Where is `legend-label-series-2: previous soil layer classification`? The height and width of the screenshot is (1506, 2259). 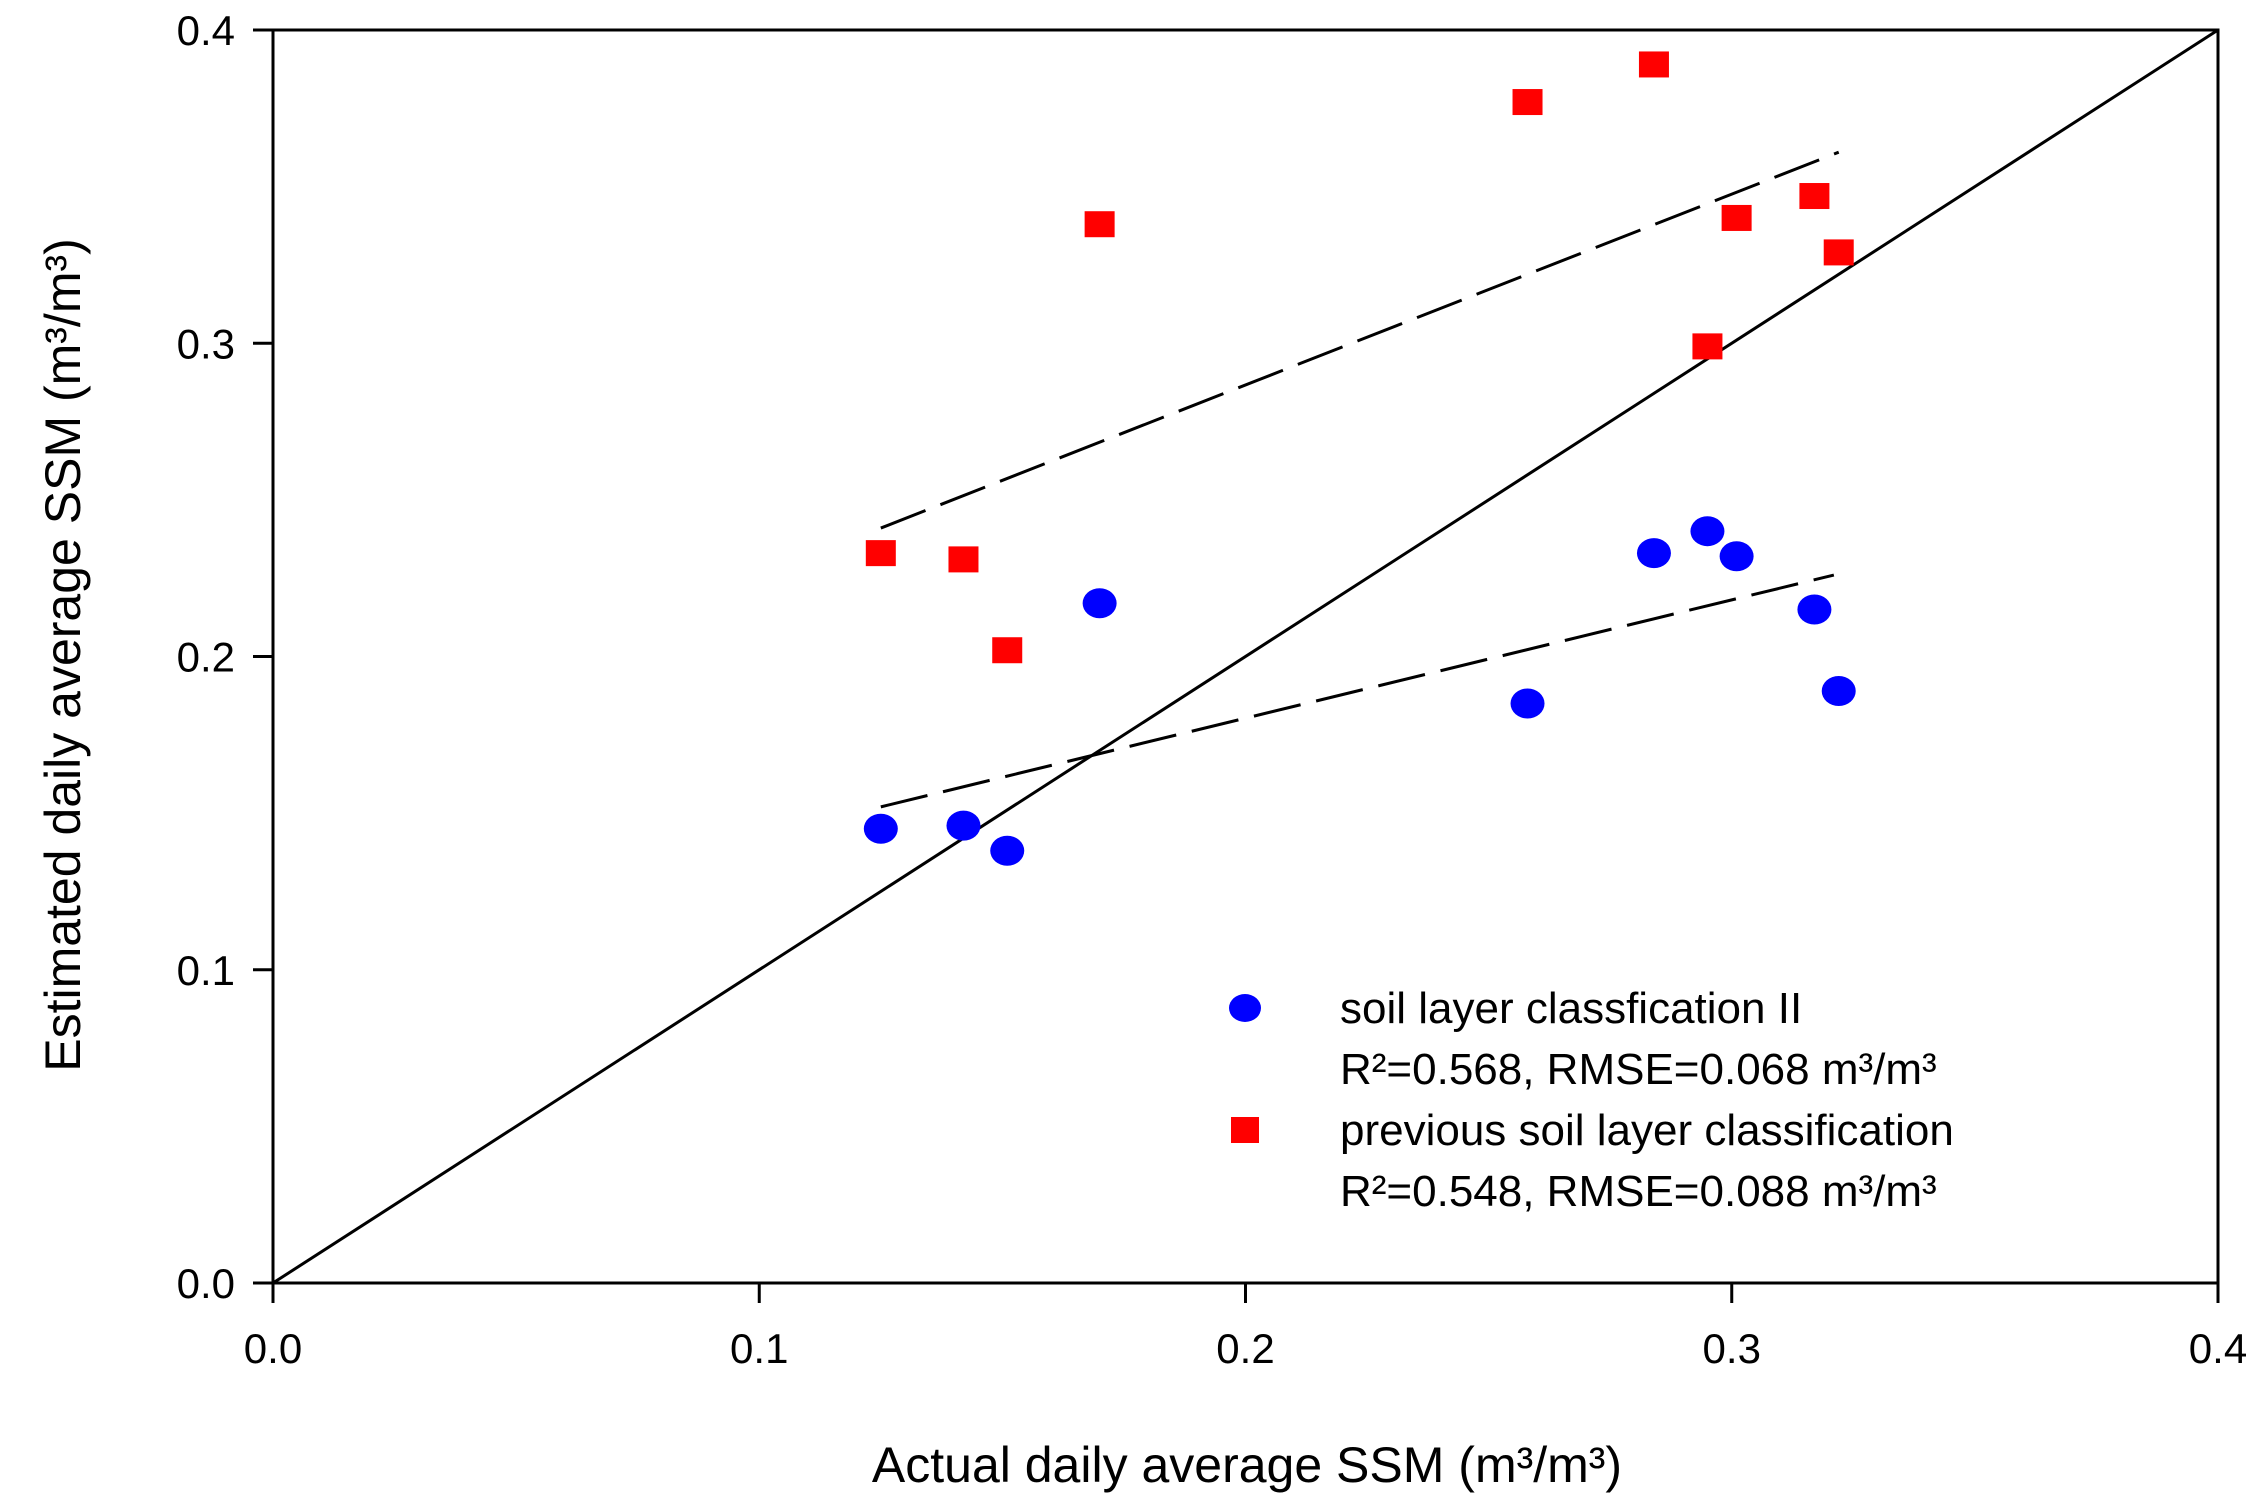 legend-label-series-2: previous soil layer classification is located at coordinates (1647, 1130).